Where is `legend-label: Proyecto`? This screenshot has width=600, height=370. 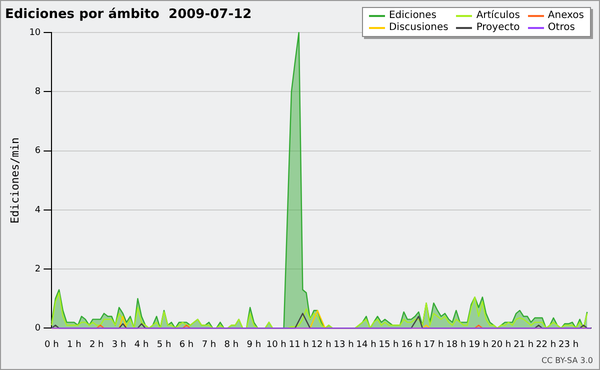
legend-label: Proyecto is located at coordinates (498, 28).